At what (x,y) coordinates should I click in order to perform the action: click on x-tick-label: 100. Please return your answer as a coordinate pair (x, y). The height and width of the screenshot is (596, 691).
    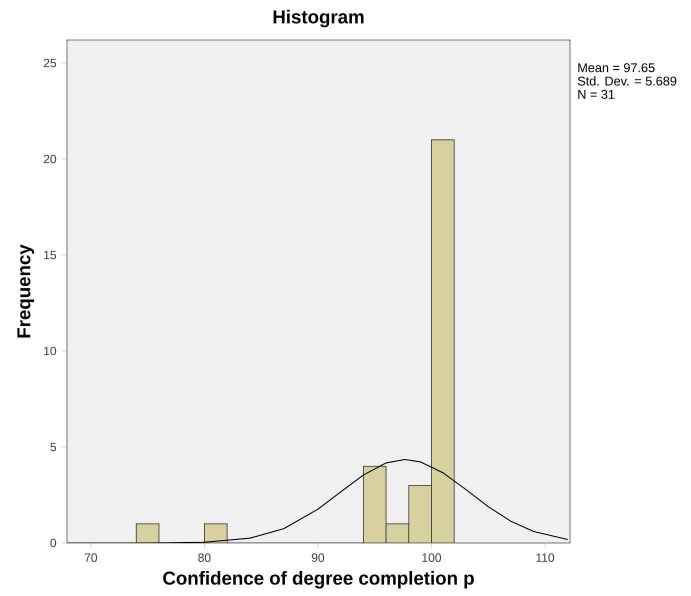
    Looking at the image, I should click on (432, 557).